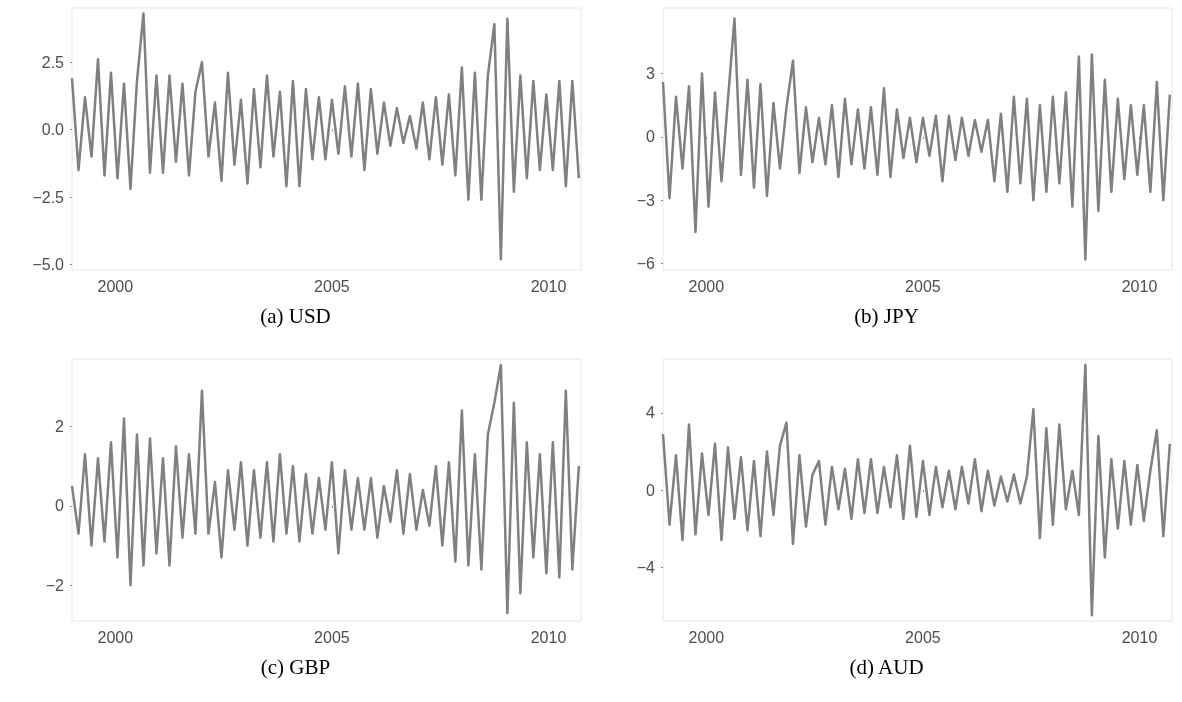  I want to click on text: (a) USD, so click(295, 315).